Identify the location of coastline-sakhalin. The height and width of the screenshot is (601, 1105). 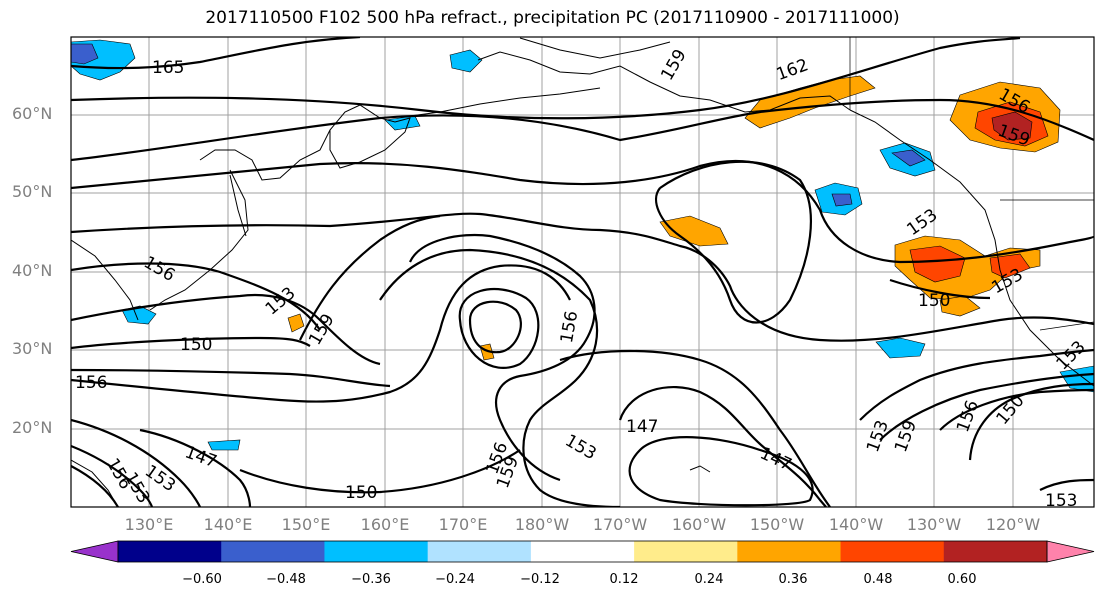
(238, 205).